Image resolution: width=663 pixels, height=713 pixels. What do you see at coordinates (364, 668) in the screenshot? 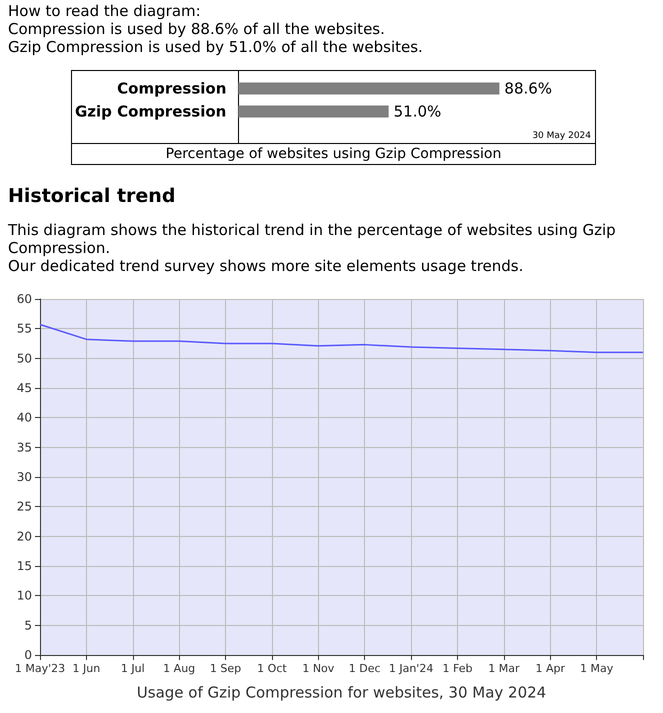
I see `x-tick-label: 1 Dec` at bounding box center [364, 668].